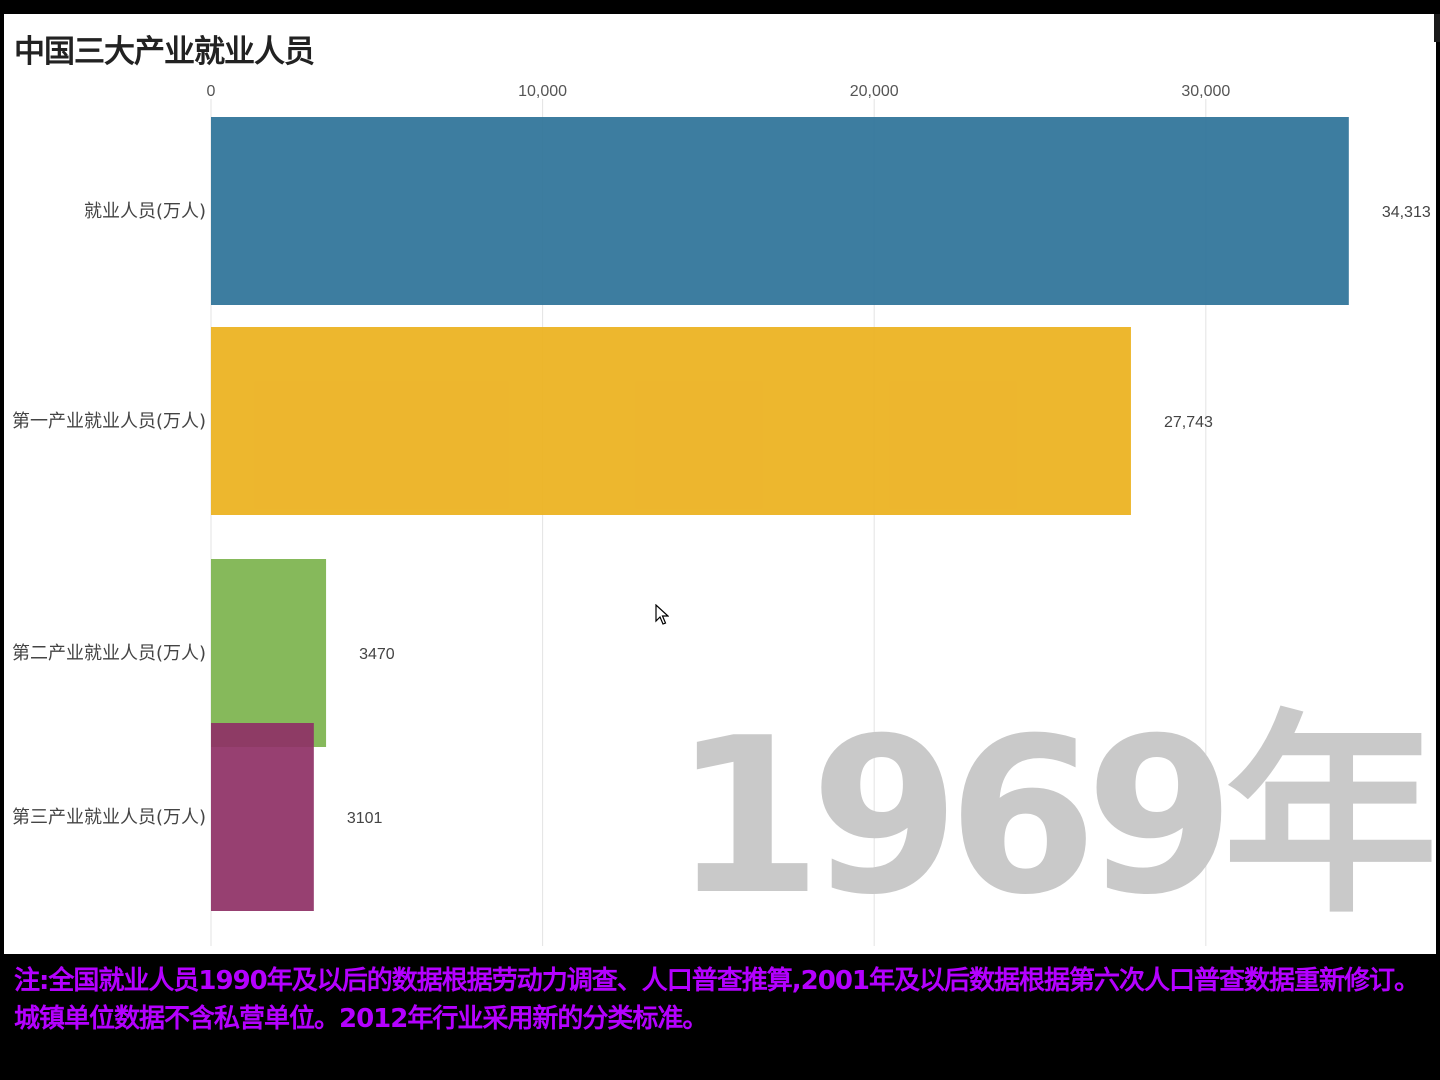 Image resolution: width=1440 pixels, height=1080 pixels. What do you see at coordinates (874, 91) in the screenshot?
I see `x-tick-label: 20,000` at bounding box center [874, 91].